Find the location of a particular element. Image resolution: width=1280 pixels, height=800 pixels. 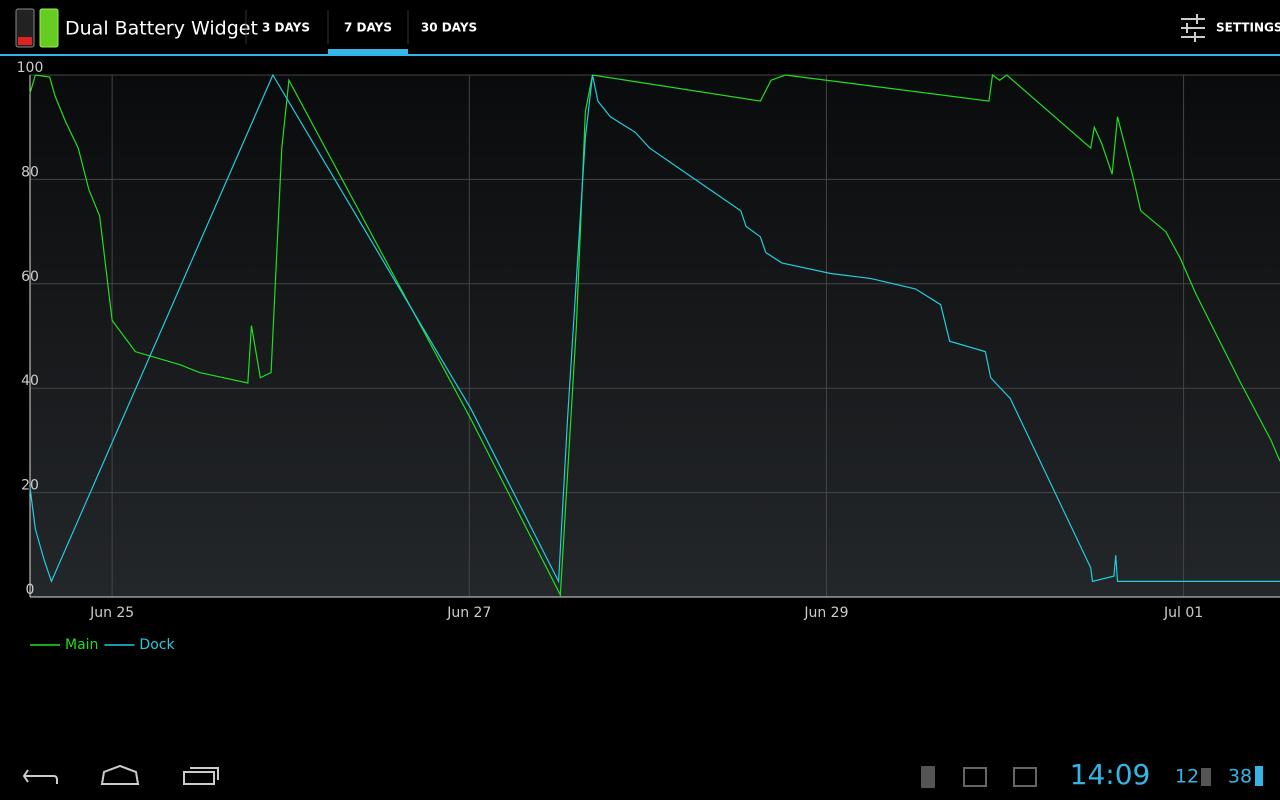

recents-button is located at coordinates (201, 776).